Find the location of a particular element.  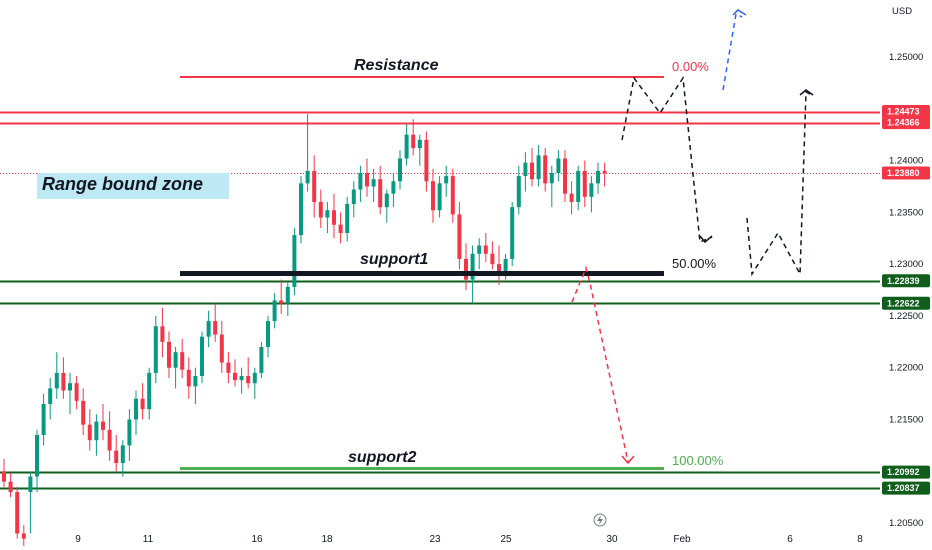

price-tag-label: 1.24473 is located at coordinates (903, 112).